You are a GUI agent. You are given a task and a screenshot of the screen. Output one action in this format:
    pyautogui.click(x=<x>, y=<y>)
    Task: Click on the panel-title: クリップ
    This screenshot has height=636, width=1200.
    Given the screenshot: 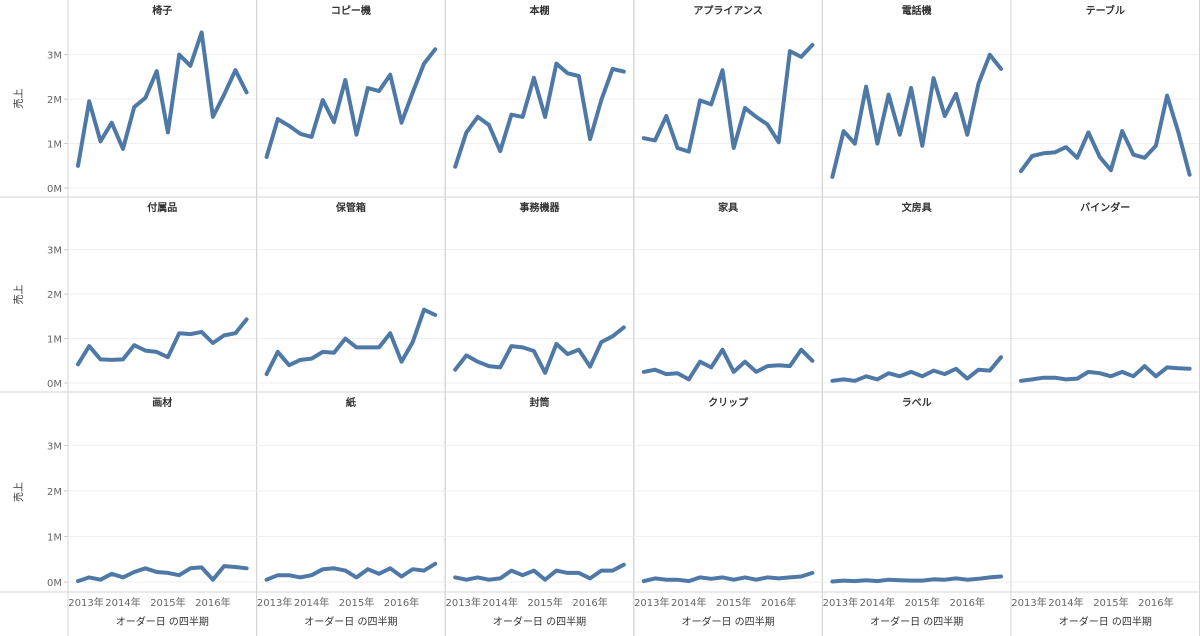 What is the action you would take?
    pyautogui.click(x=728, y=402)
    